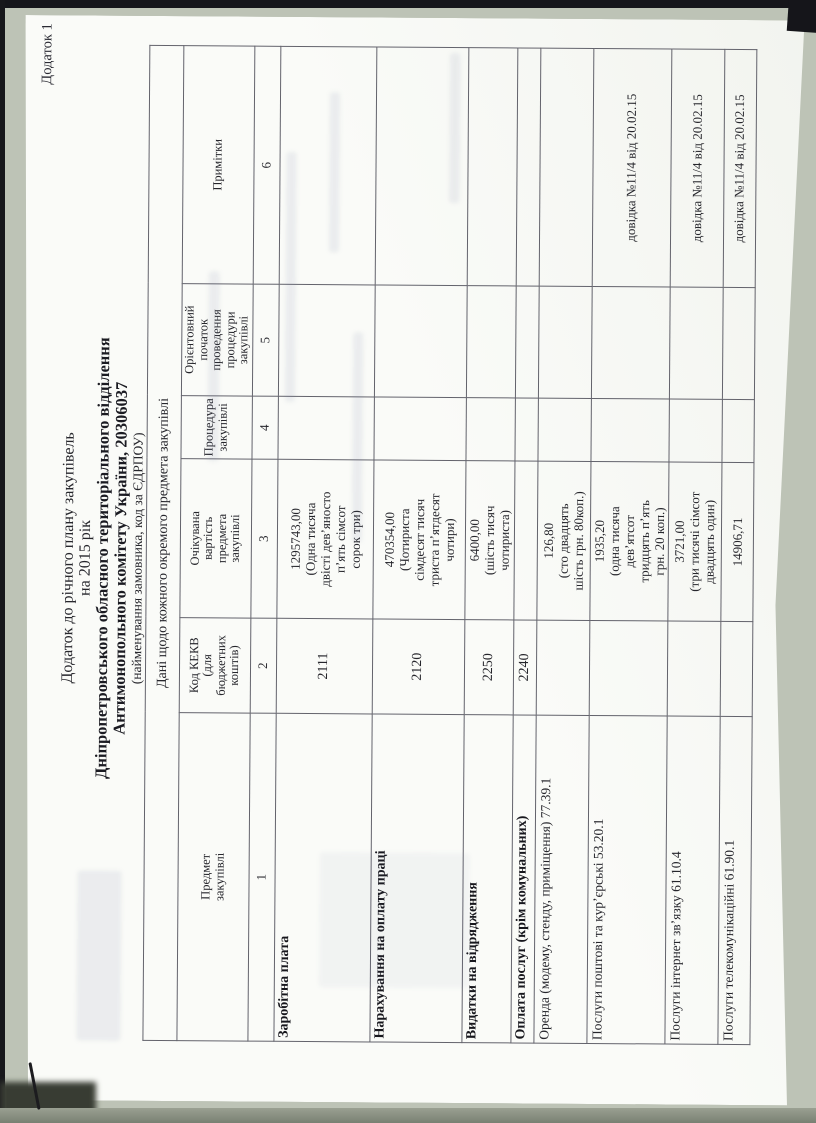 Image resolution: width=816 pixels, height=1123 pixels. What do you see at coordinates (525, 540) in the screenshot?
I see `value-cell` at bounding box center [525, 540].